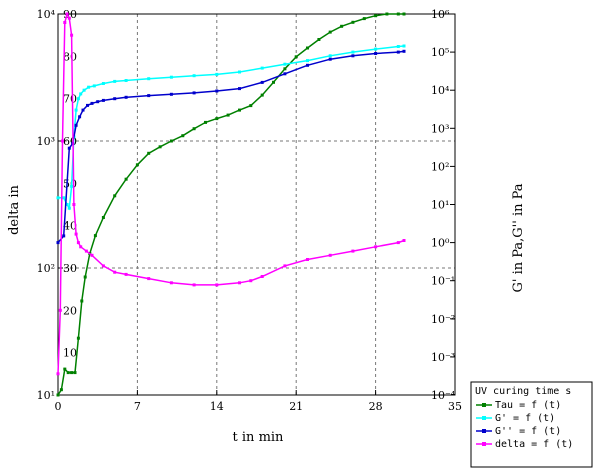 Image resolution: width=598 pixels, height=473 pixels. What do you see at coordinates (46, 268) in the screenshot?
I see `left-outer-tick-label: 10²` at bounding box center [46, 268].